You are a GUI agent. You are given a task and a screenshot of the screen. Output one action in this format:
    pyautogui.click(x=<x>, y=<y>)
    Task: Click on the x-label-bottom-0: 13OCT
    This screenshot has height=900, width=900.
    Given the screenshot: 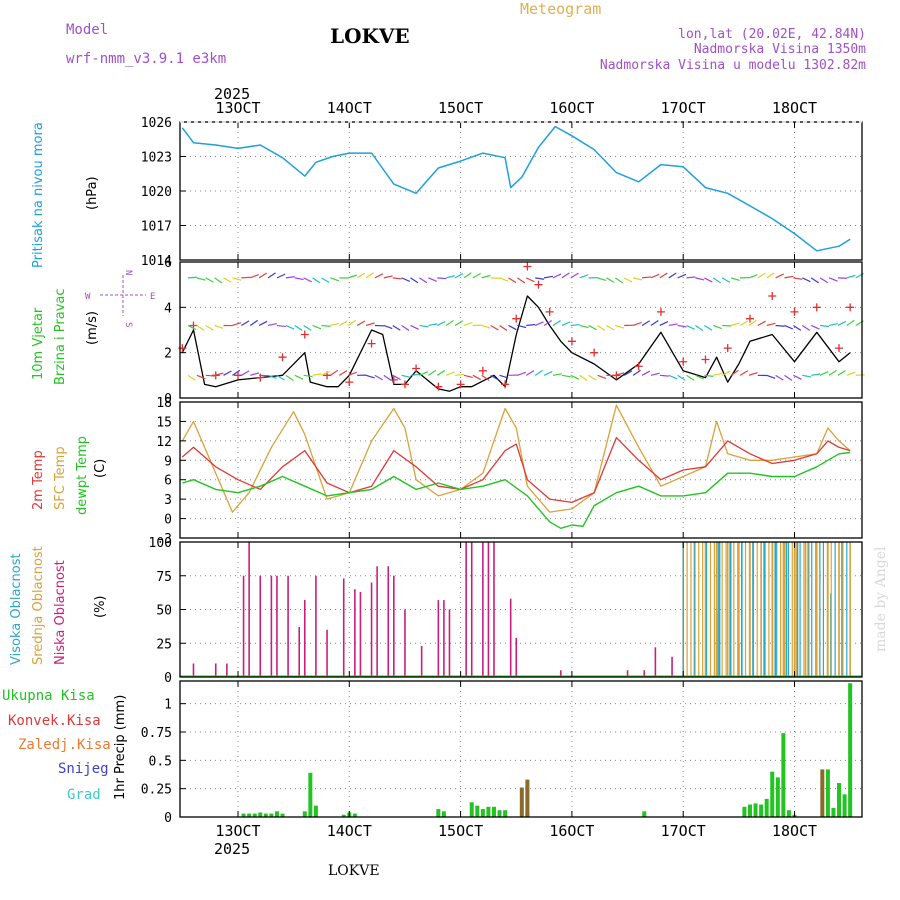 What is the action you would take?
    pyautogui.click(x=237, y=831)
    